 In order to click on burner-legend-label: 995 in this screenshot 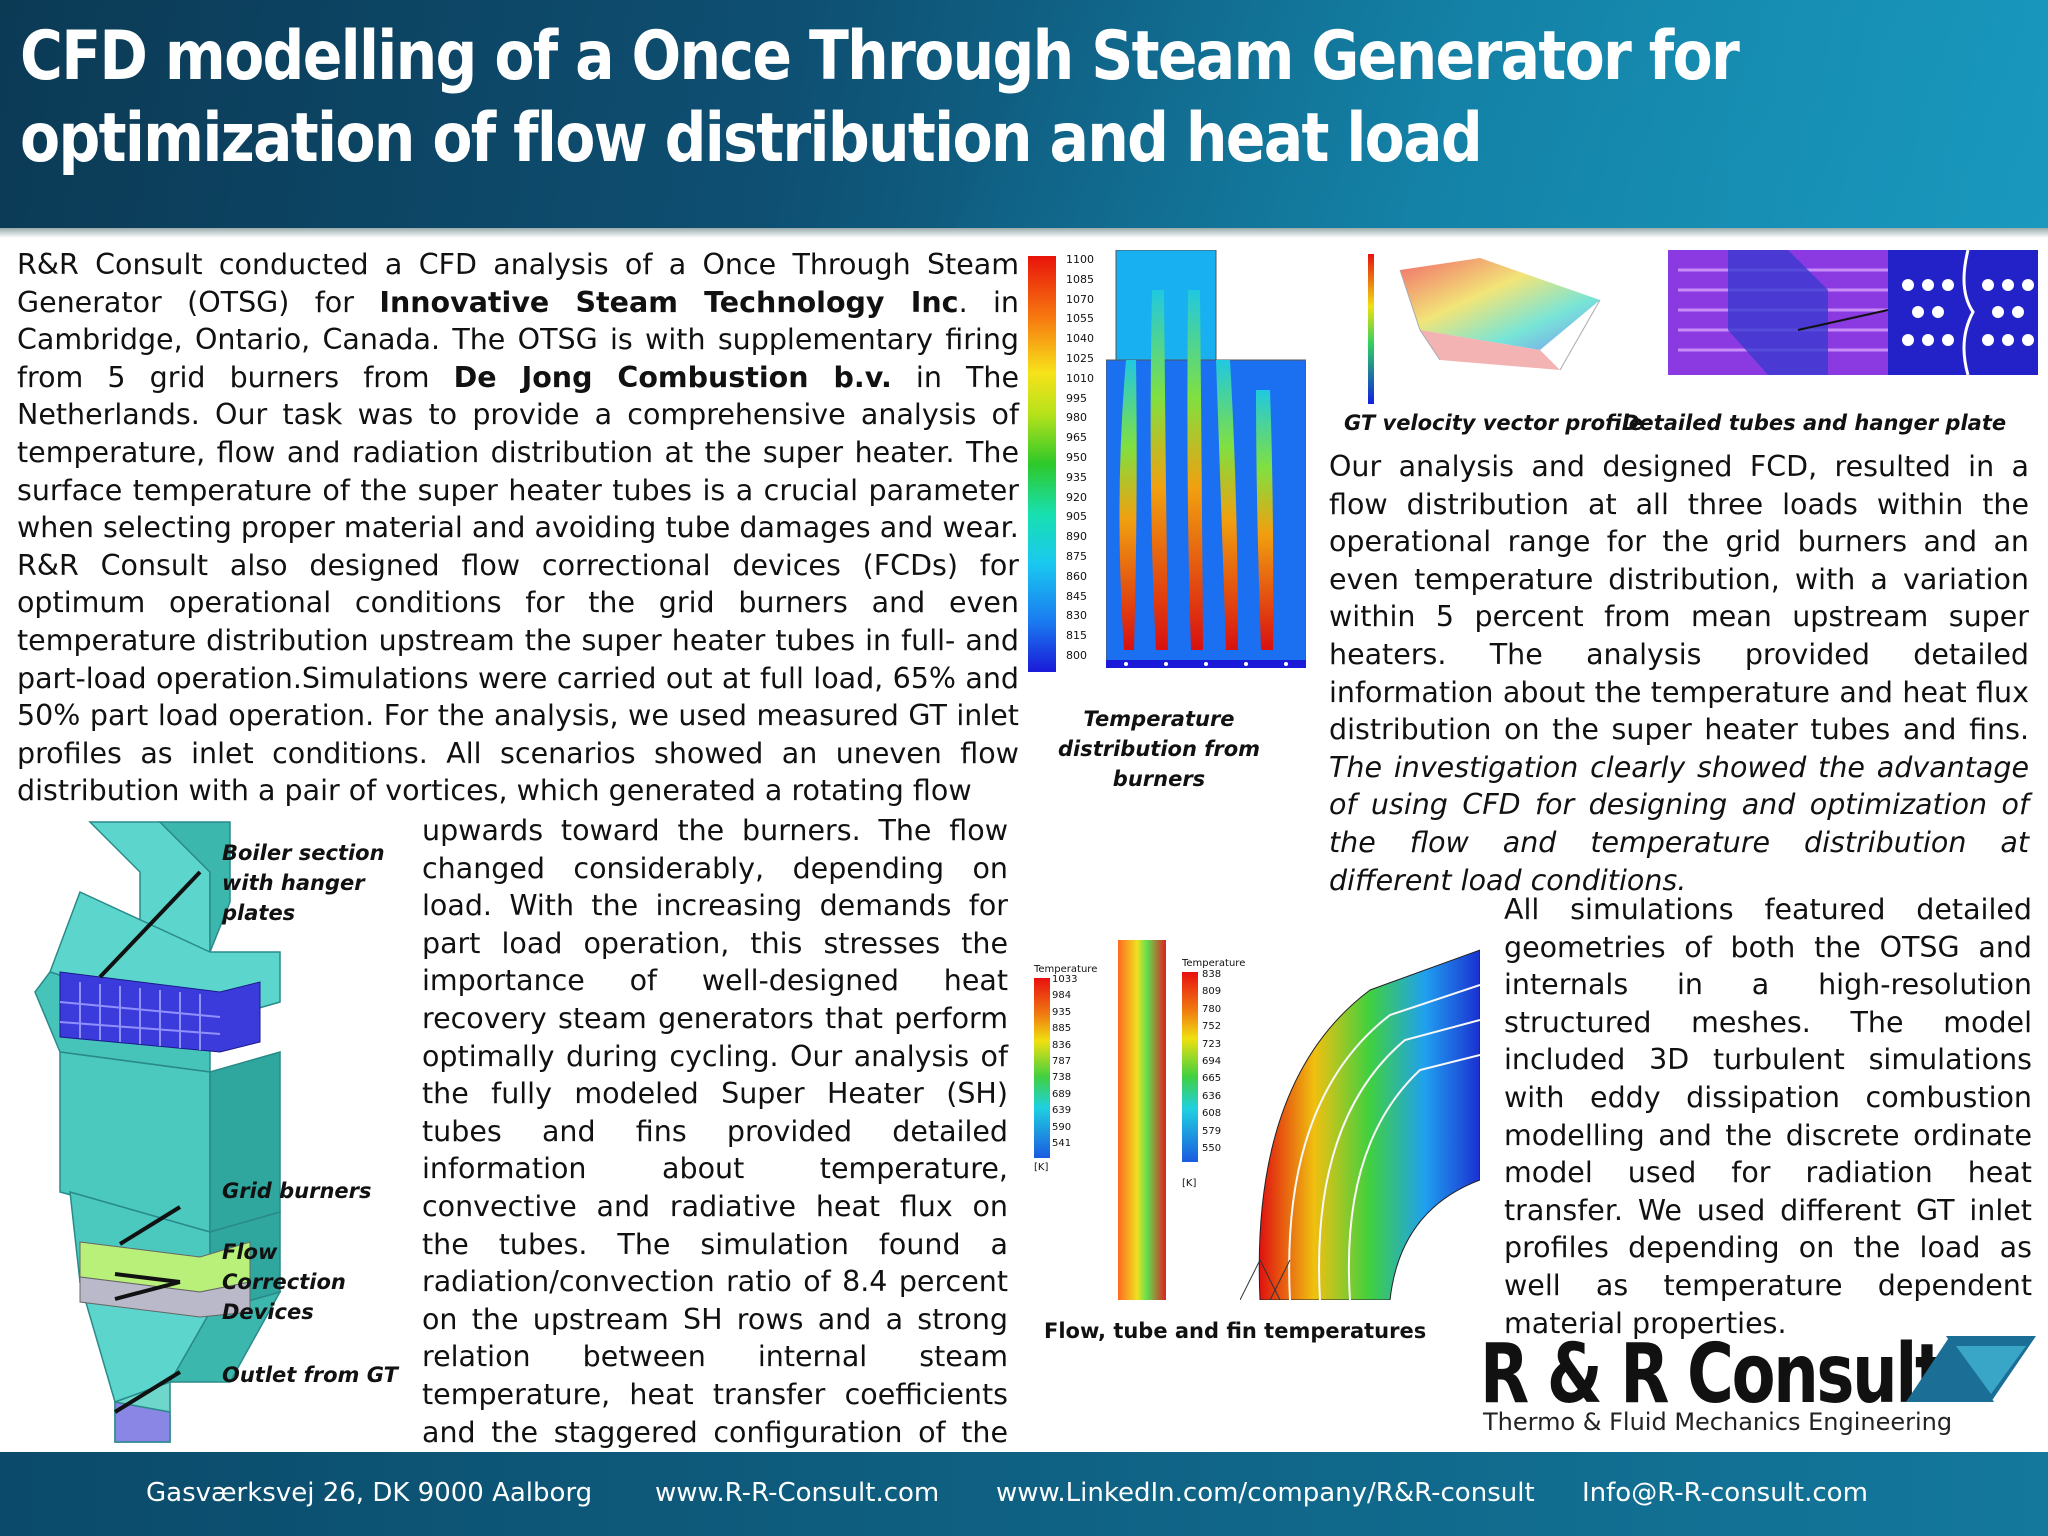, I will do `click(1076, 398)`.